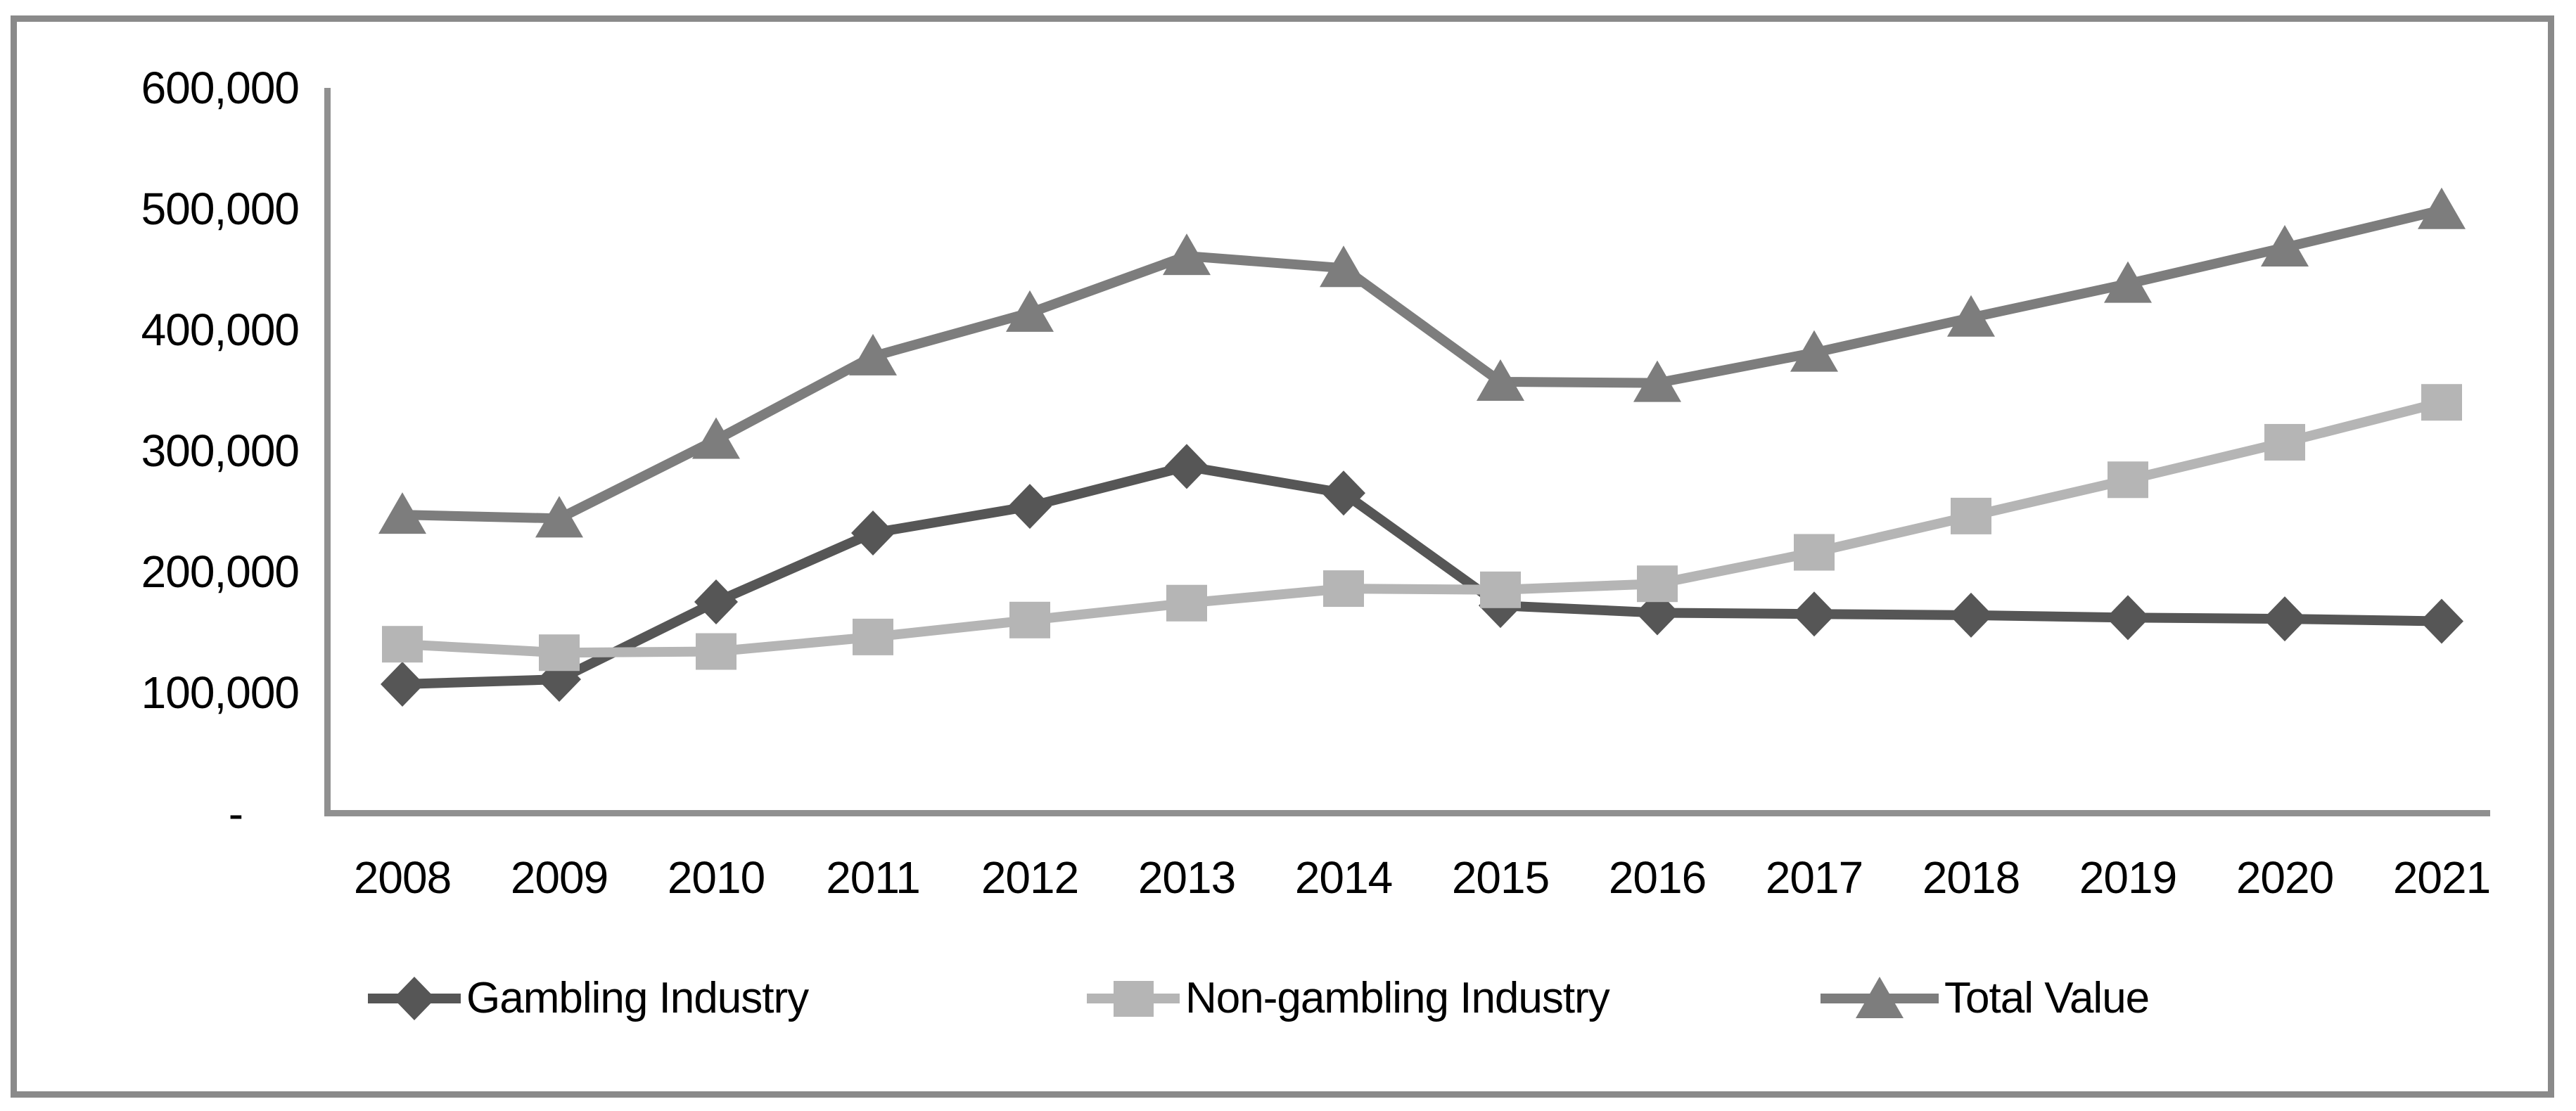 This screenshot has height=1111, width=2576. What do you see at coordinates (873, 877) in the screenshot?
I see `x-axis-tick-label: 2011` at bounding box center [873, 877].